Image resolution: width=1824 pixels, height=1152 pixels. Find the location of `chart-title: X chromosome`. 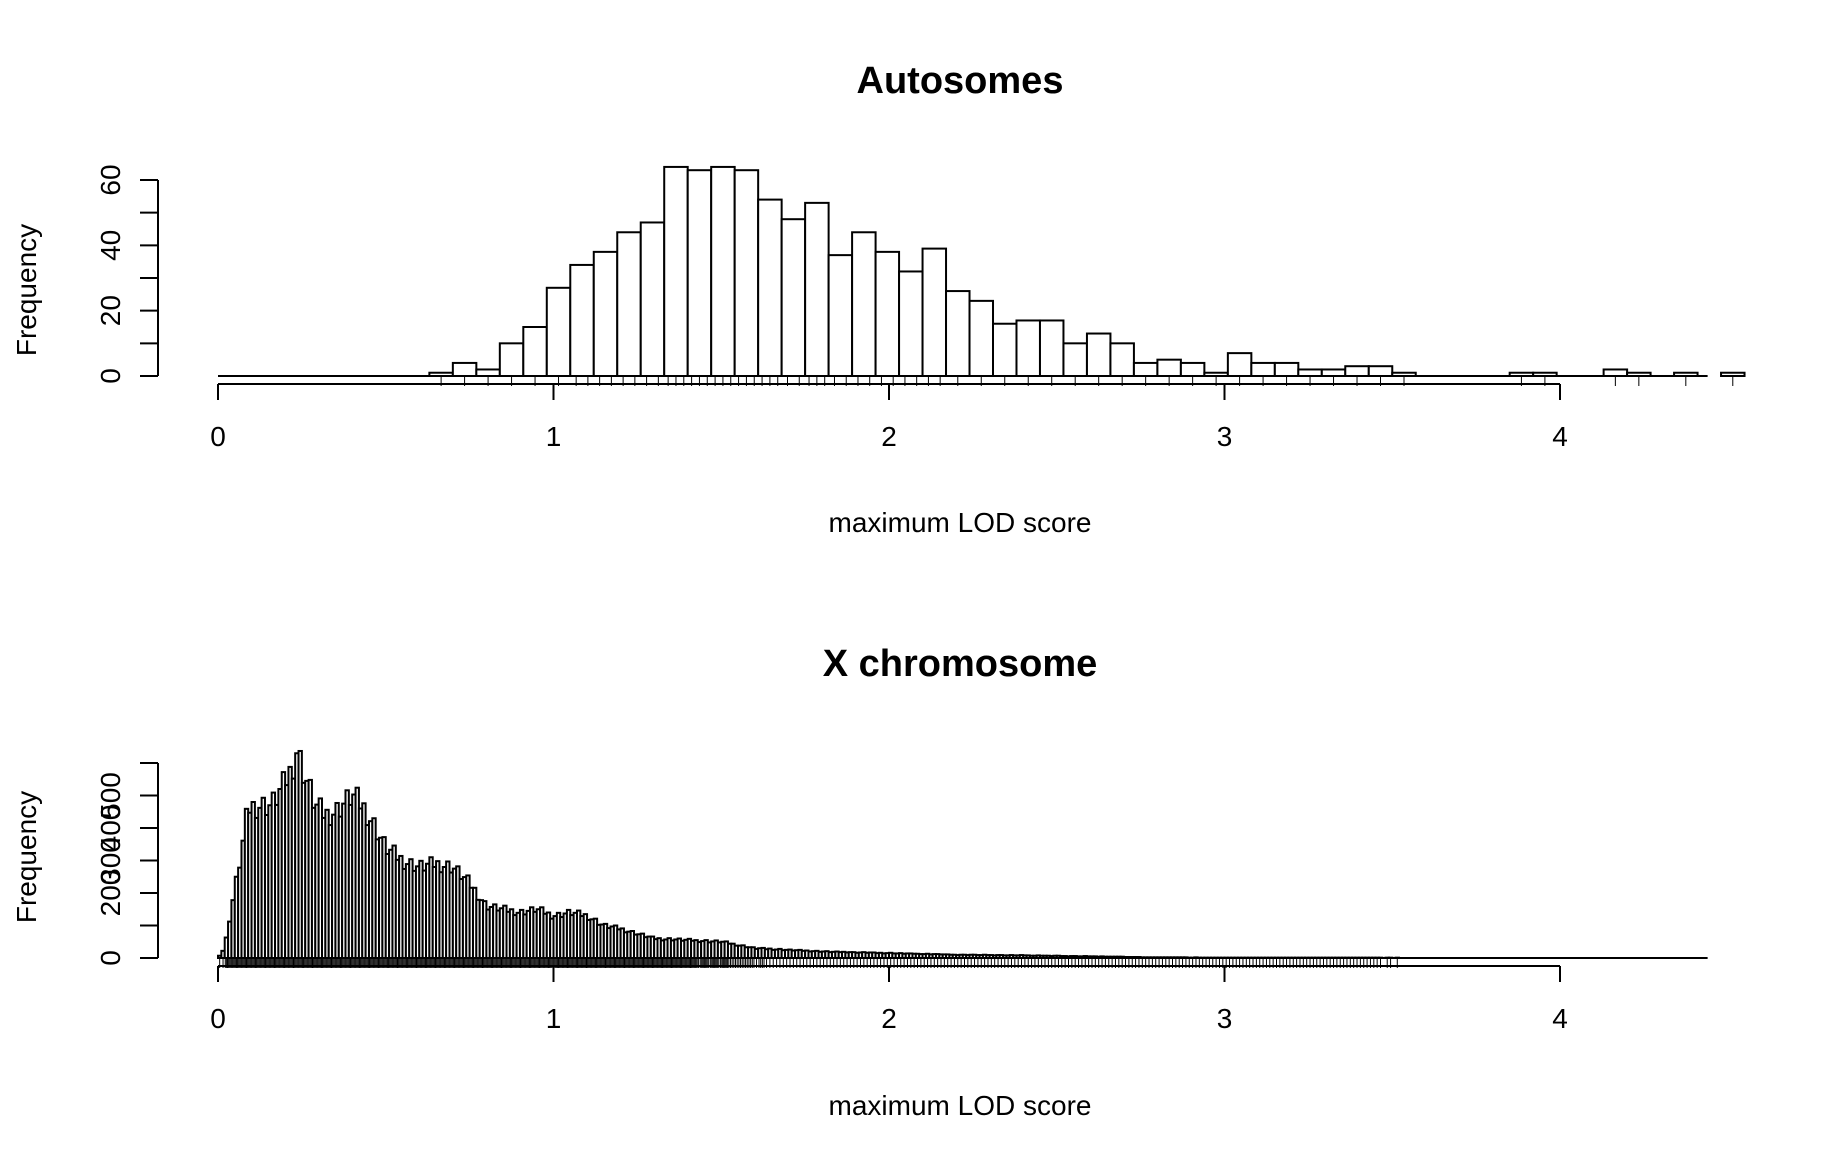

chart-title: X chromosome is located at coordinates (960, 664).